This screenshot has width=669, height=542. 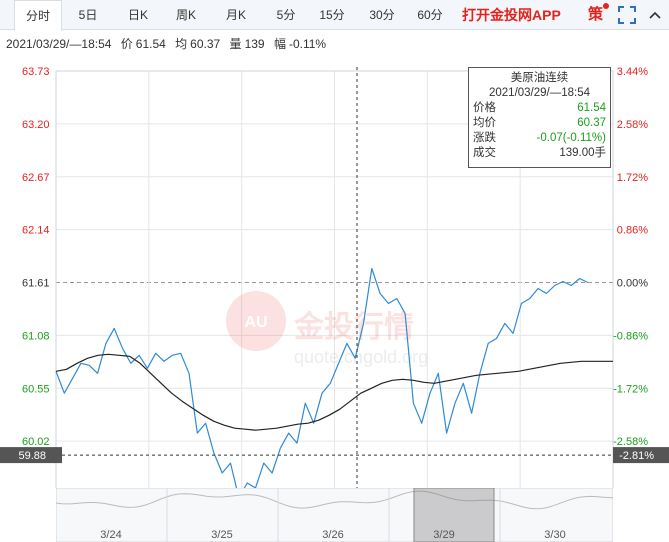 What do you see at coordinates (36, 125) in the screenshot?
I see `y-tick-label: 63.20` at bounding box center [36, 125].